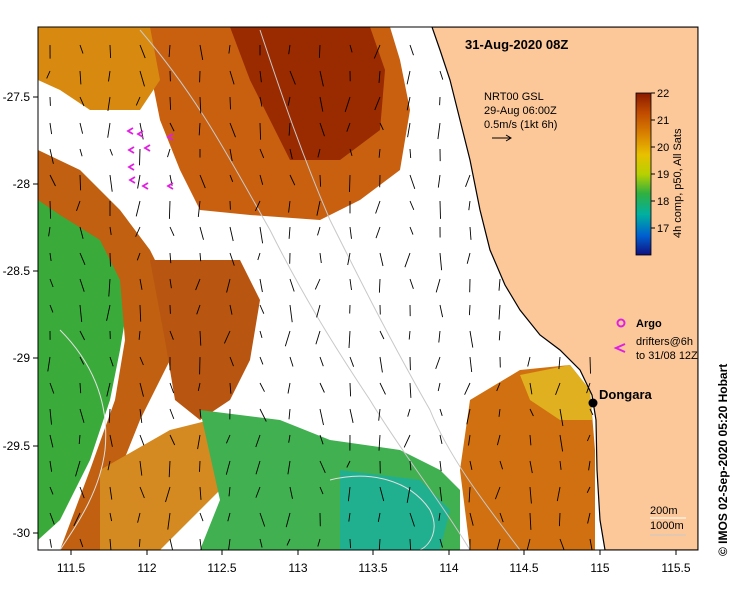  What do you see at coordinates (649, 324) in the screenshot?
I see `argo-label: Argo` at bounding box center [649, 324].